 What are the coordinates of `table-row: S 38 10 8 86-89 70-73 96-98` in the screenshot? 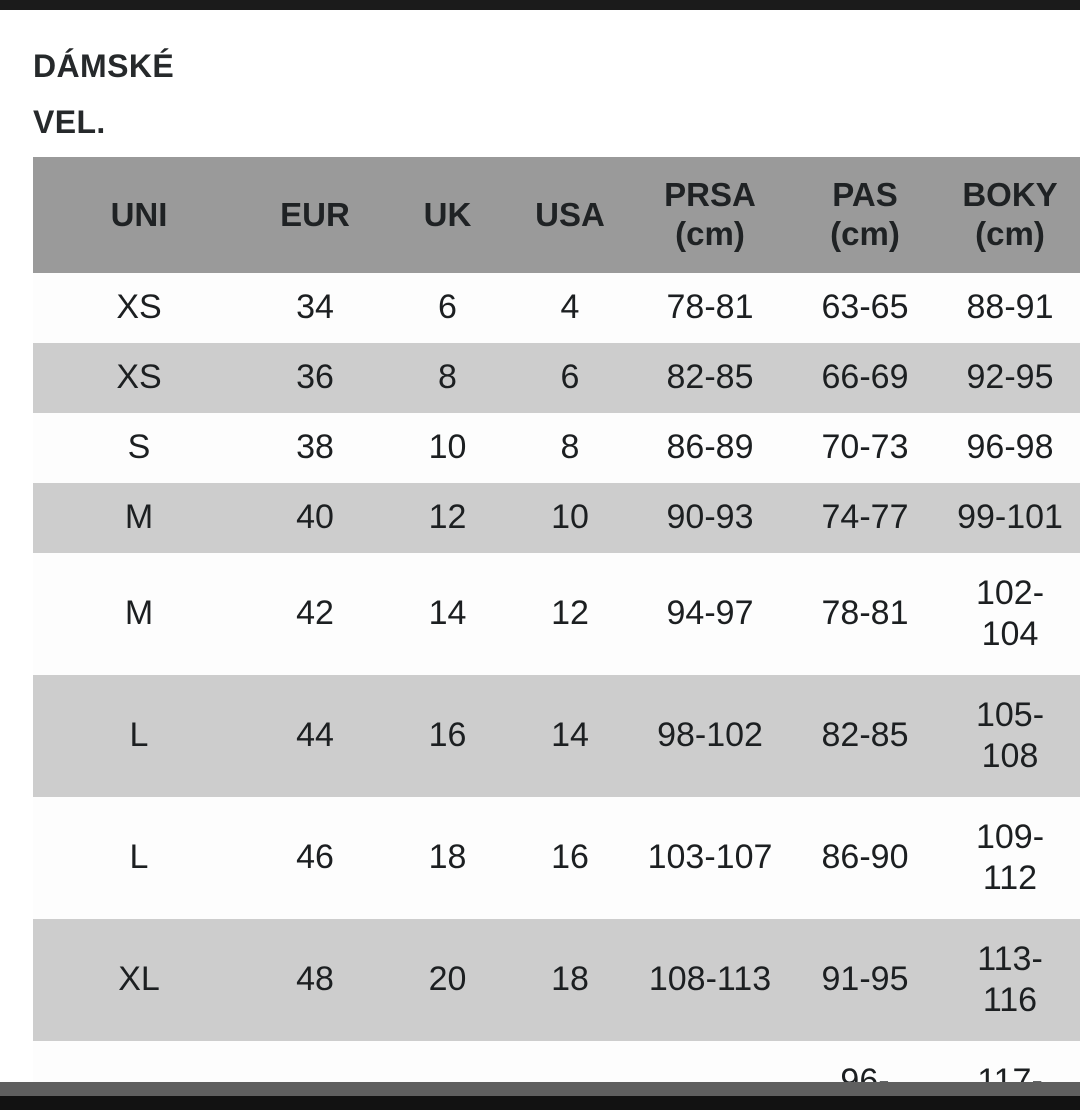 It's located at (556, 448).